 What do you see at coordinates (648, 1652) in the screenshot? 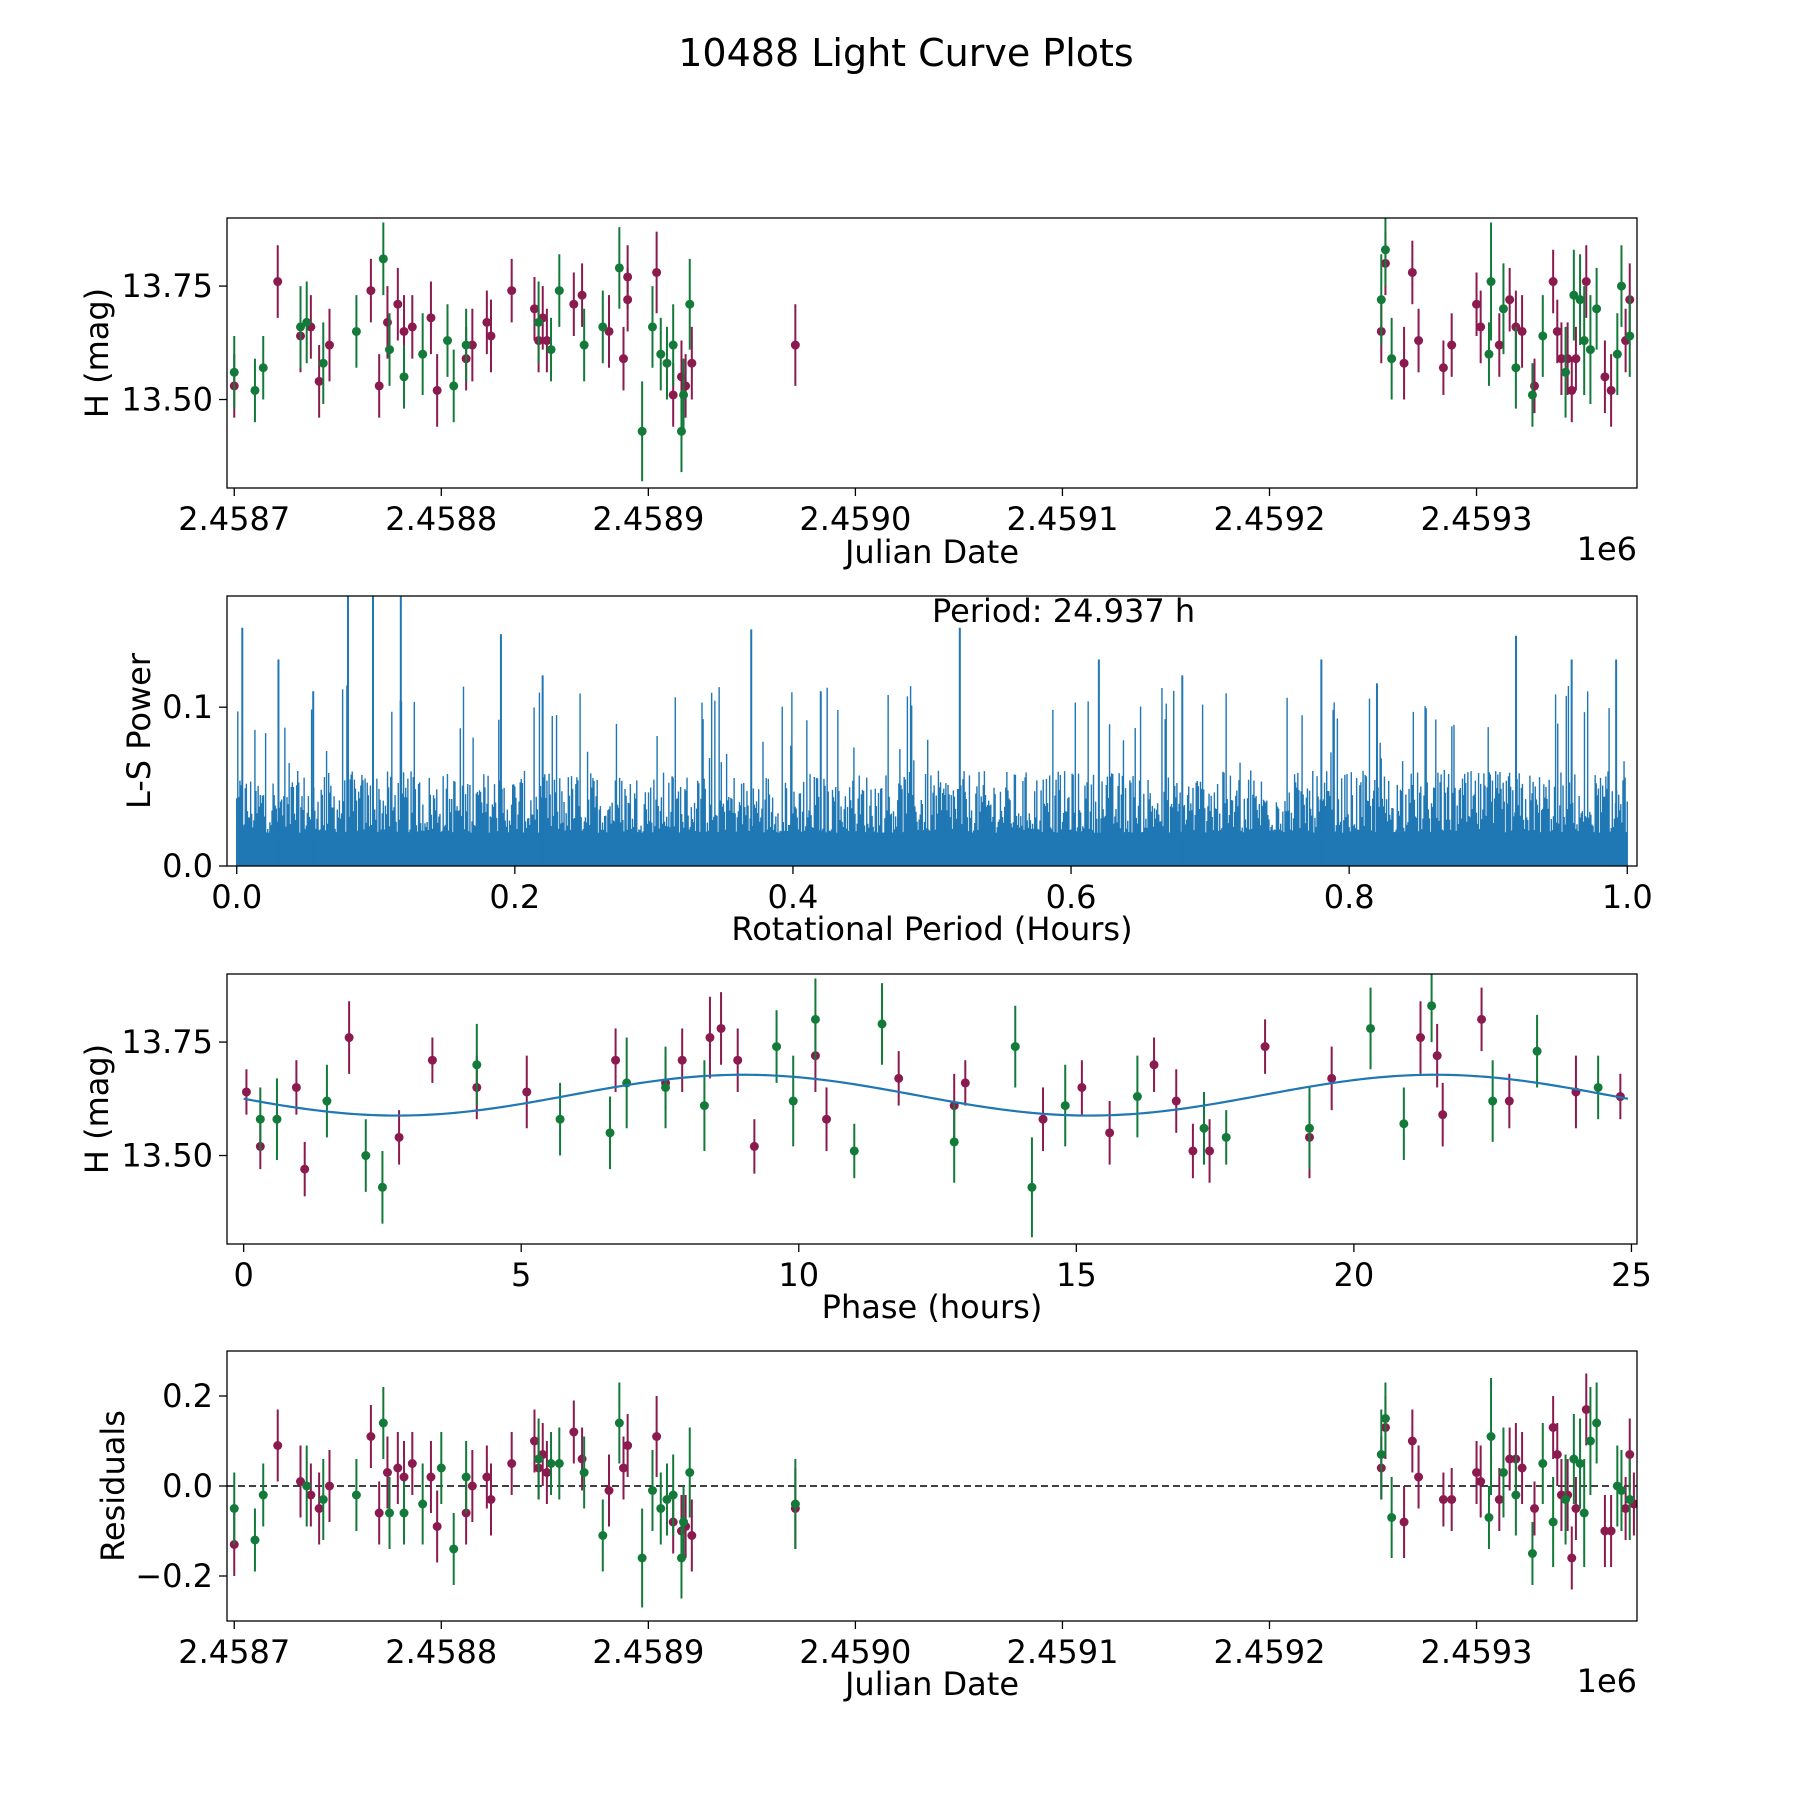
I see `residuals-xtick-label: 2.4589` at bounding box center [648, 1652].